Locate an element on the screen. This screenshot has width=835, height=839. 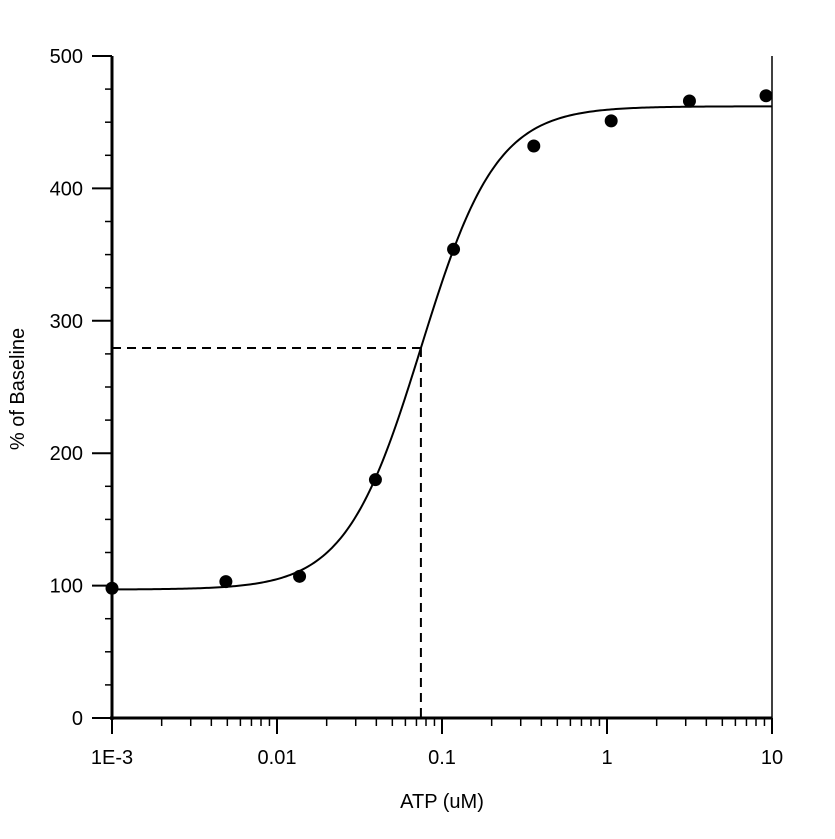
y-tick-label: 300 is located at coordinates (66, 322).